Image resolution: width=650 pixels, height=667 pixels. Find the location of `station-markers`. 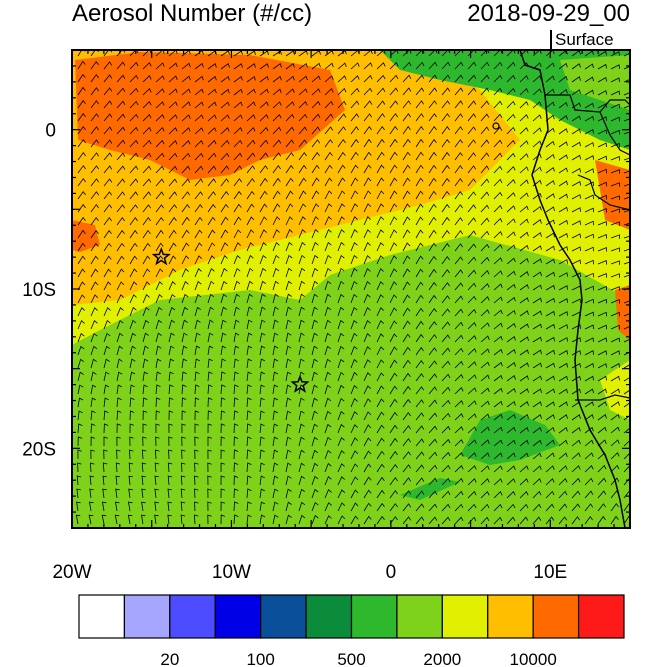

station-markers is located at coordinates (230, 319).